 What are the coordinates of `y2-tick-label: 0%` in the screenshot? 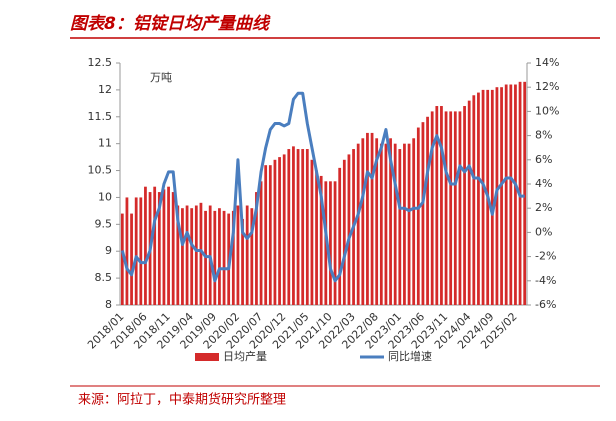 It's located at (543, 231).